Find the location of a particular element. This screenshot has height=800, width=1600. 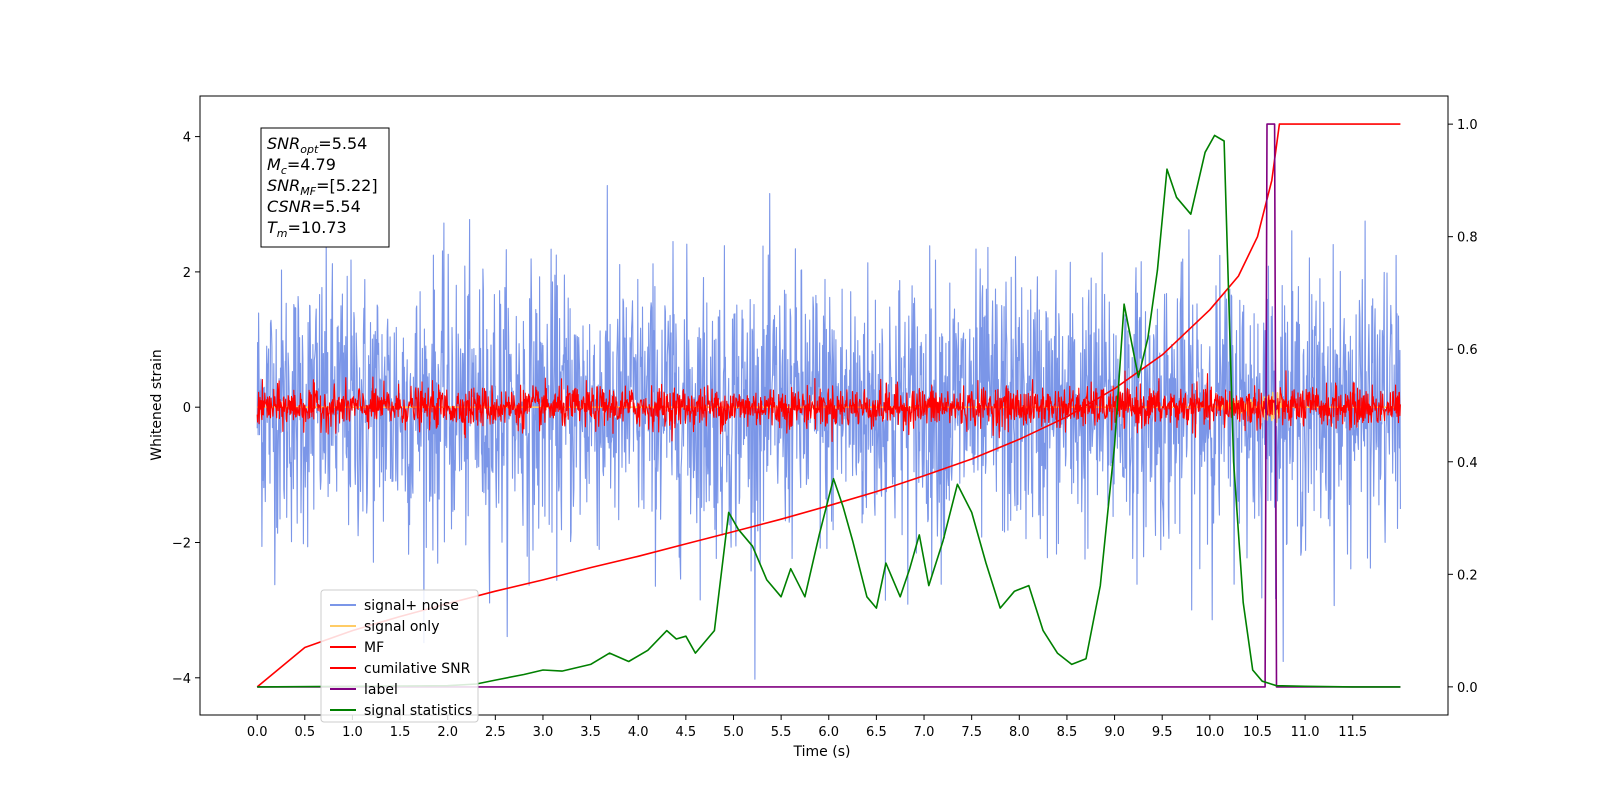

y-tick-label: 4 is located at coordinates (187, 138).